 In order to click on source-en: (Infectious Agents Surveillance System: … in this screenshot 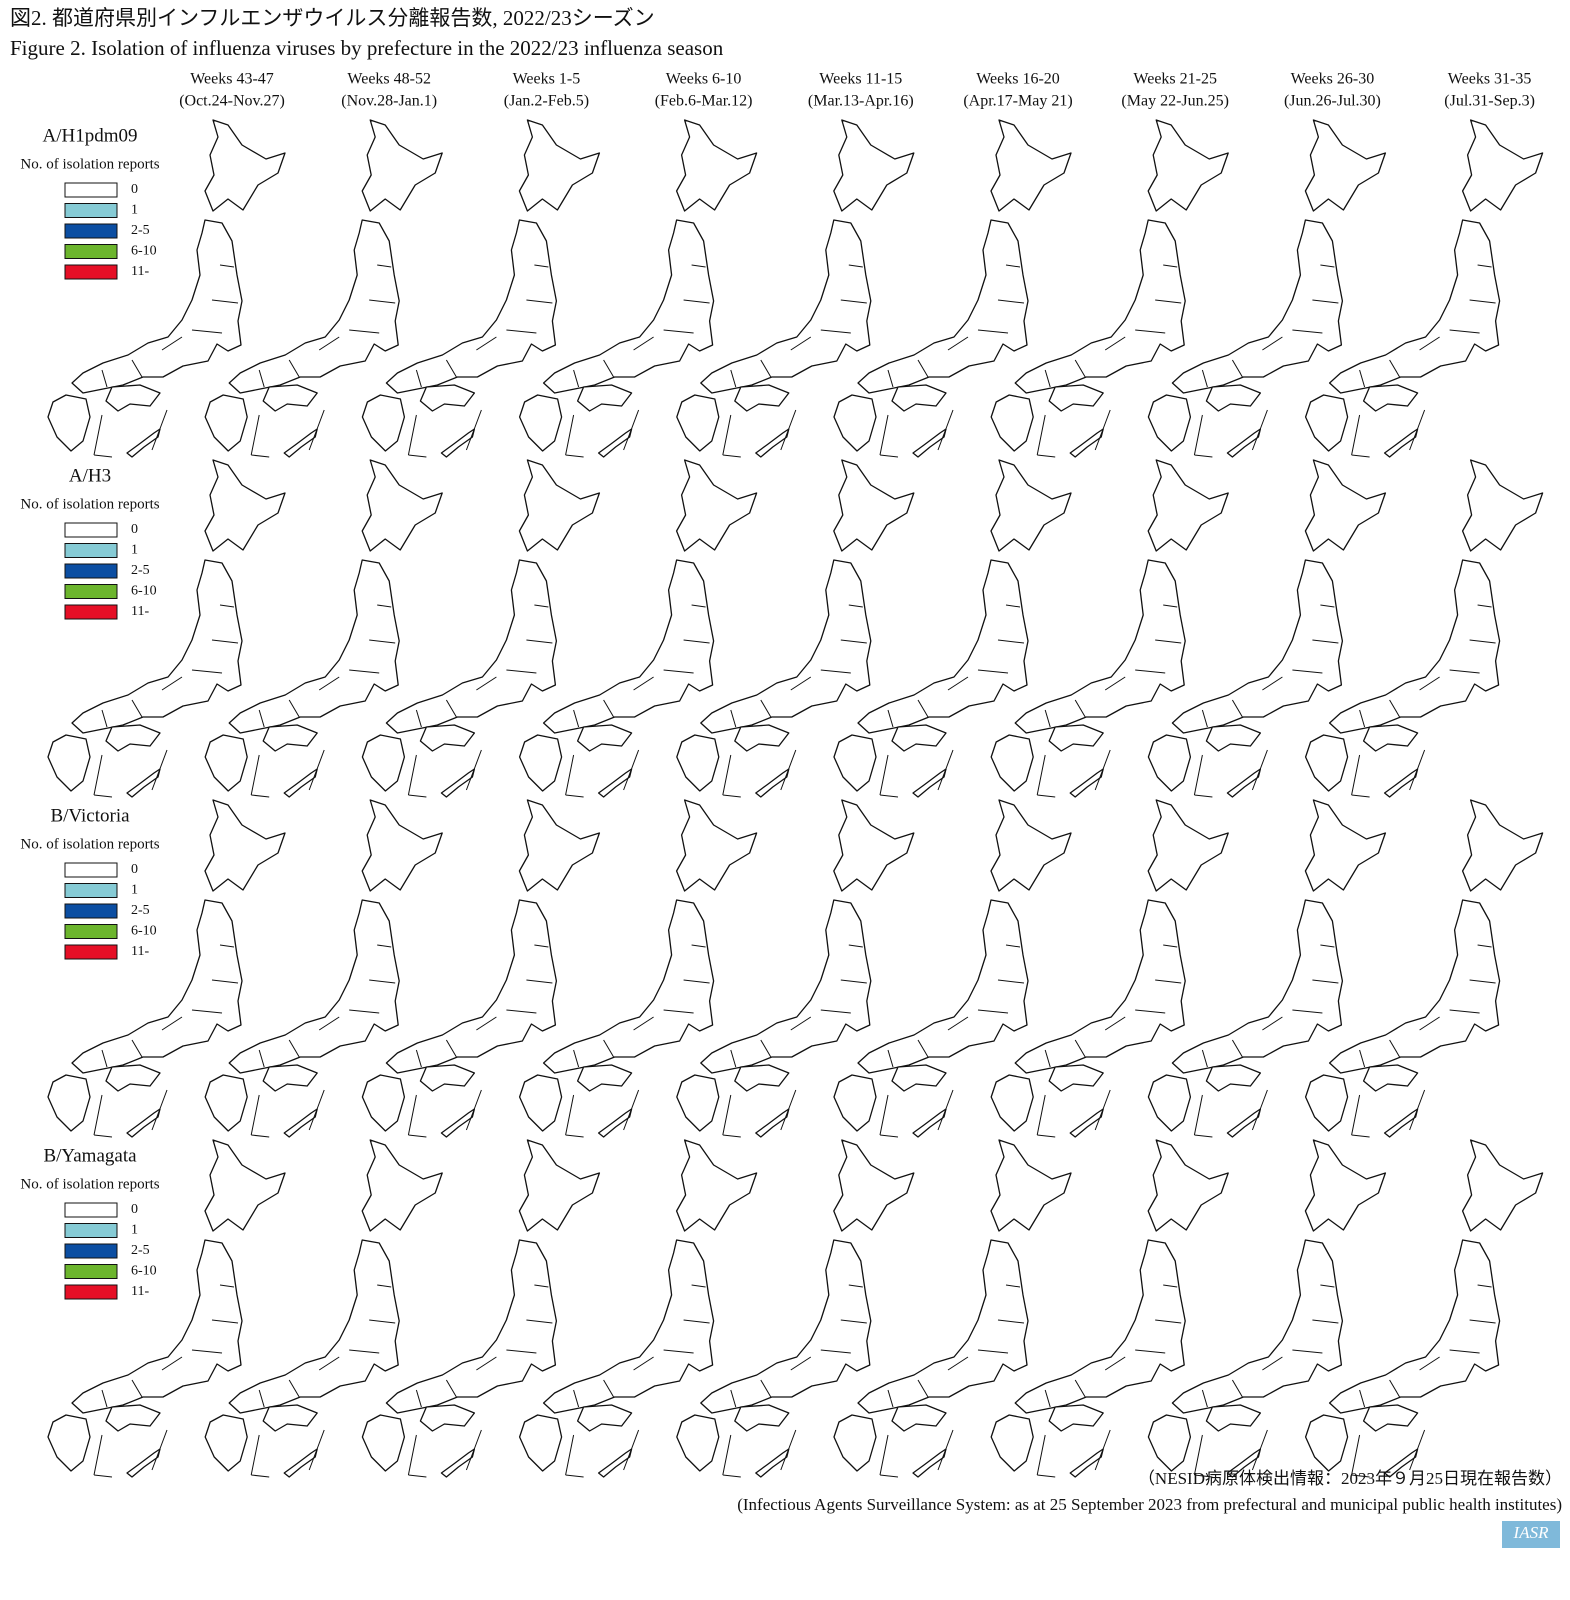, I will do `click(1149, 1504)`.